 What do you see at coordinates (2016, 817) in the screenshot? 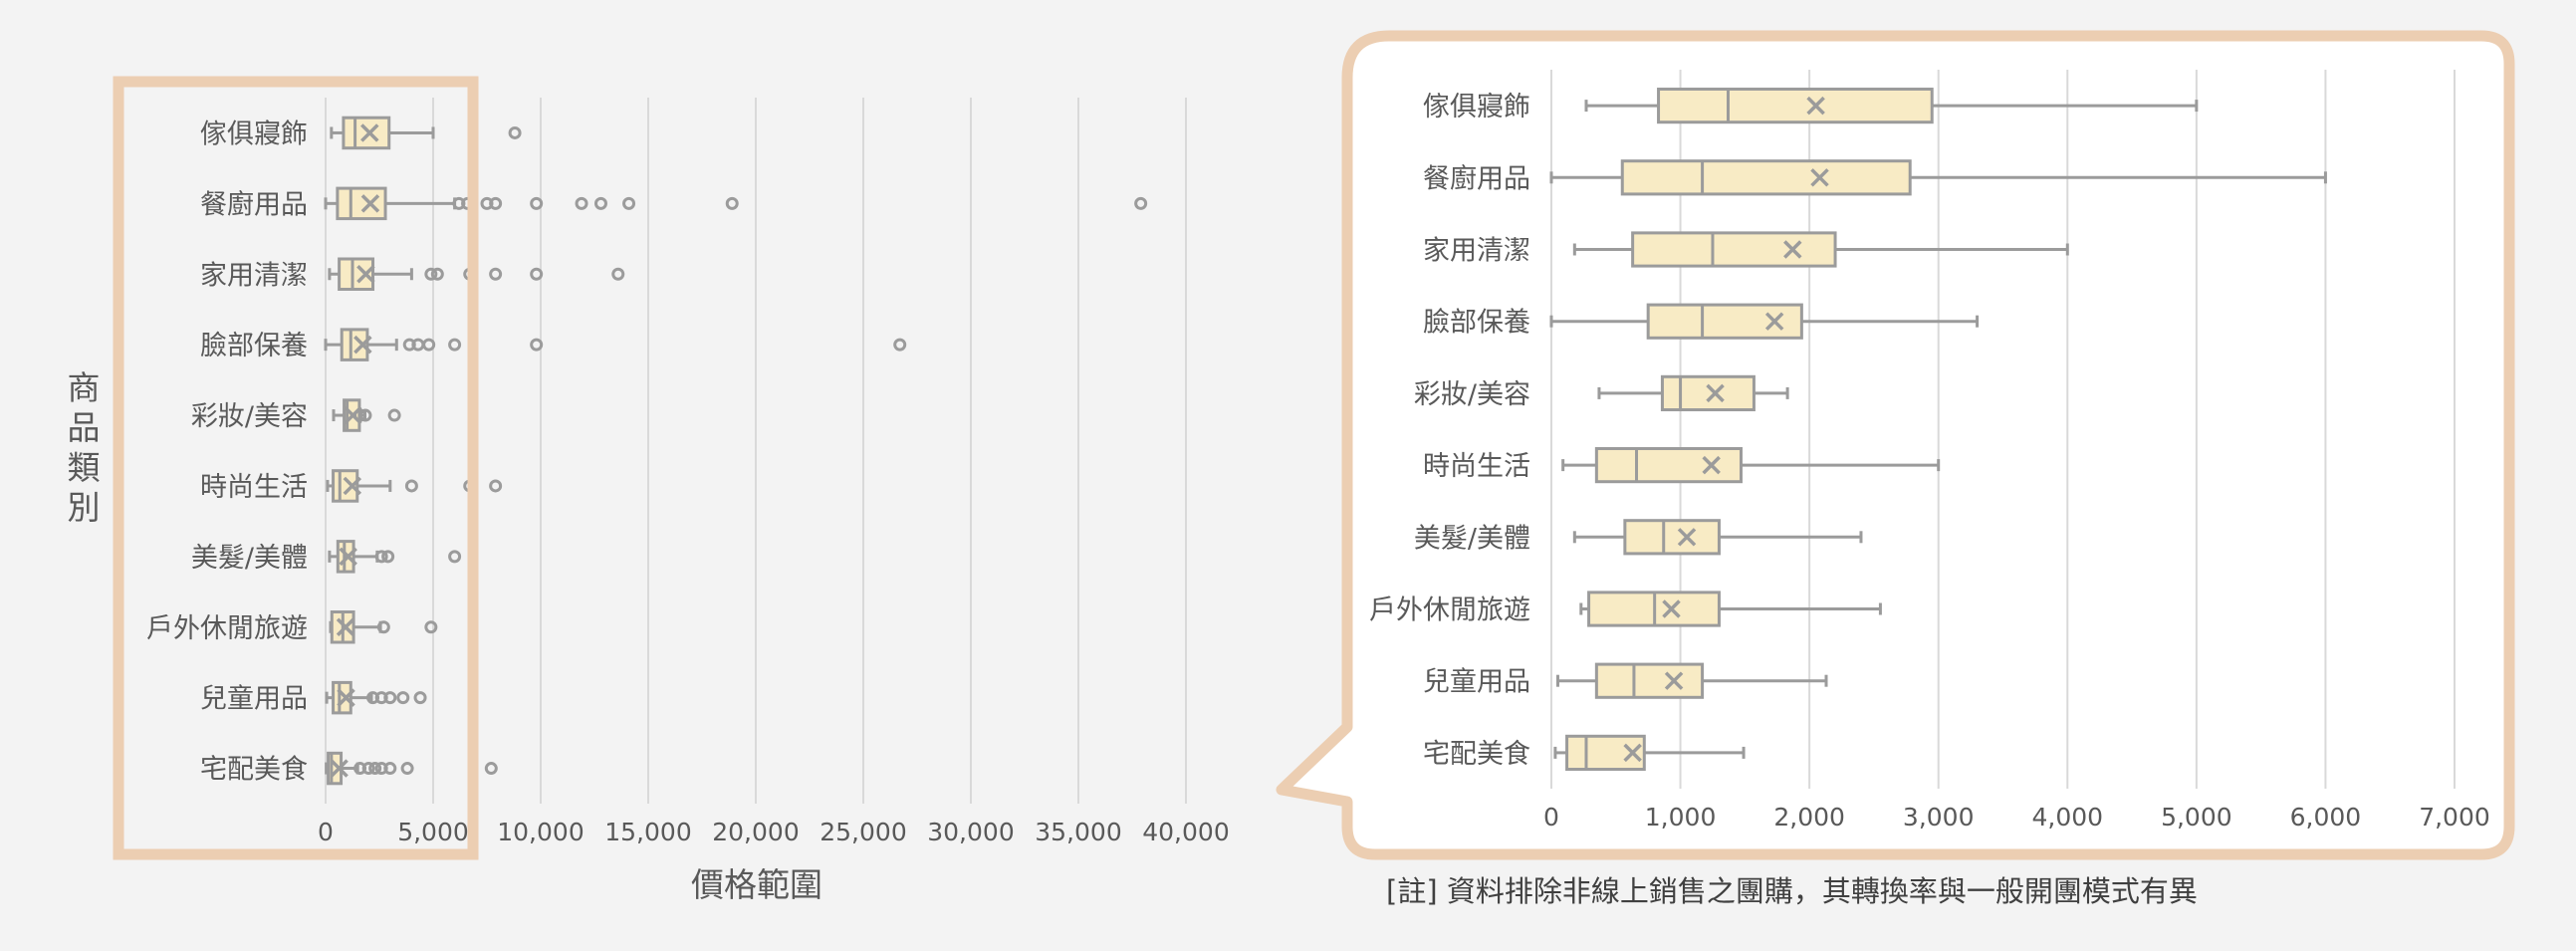
I see `right-chart-x-tick-labels: 0 1,000 2,000 3,000 4,000 5,000 6,000 7,000` at bounding box center [2016, 817].